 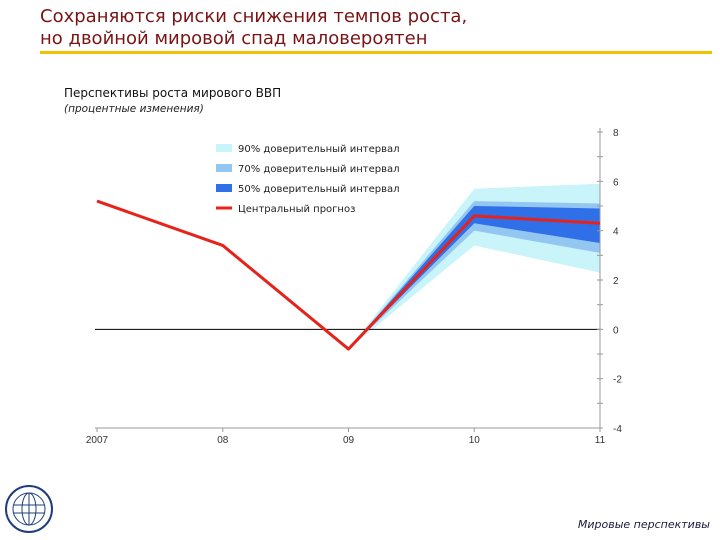 What do you see at coordinates (616, 133) in the screenshot?
I see `y-tick-label: 8` at bounding box center [616, 133].